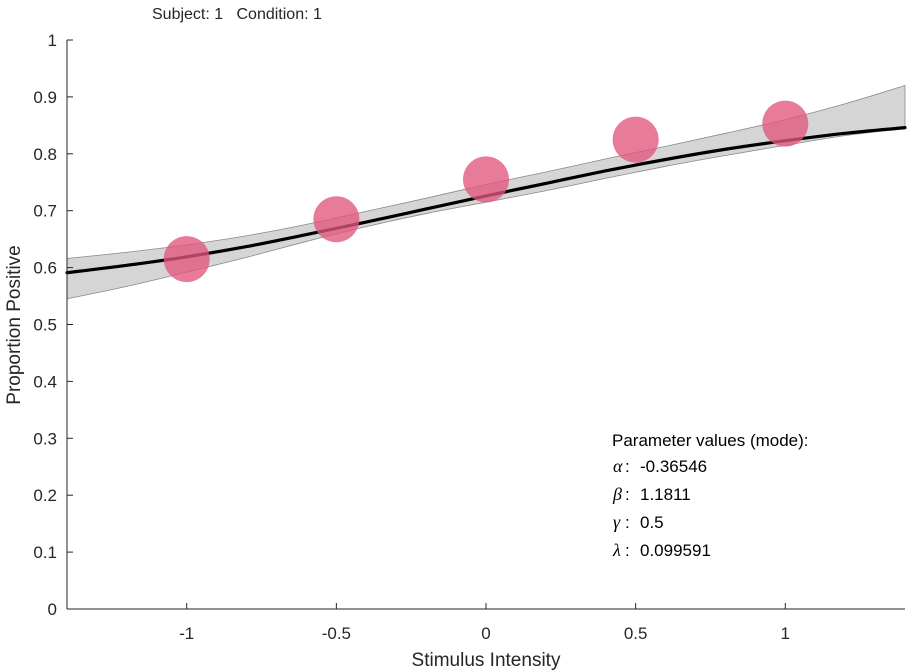 The height and width of the screenshot is (671, 907). Describe the element at coordinates (52, 40) in the screenshot. I see `y-tick-label: 1` at that location.